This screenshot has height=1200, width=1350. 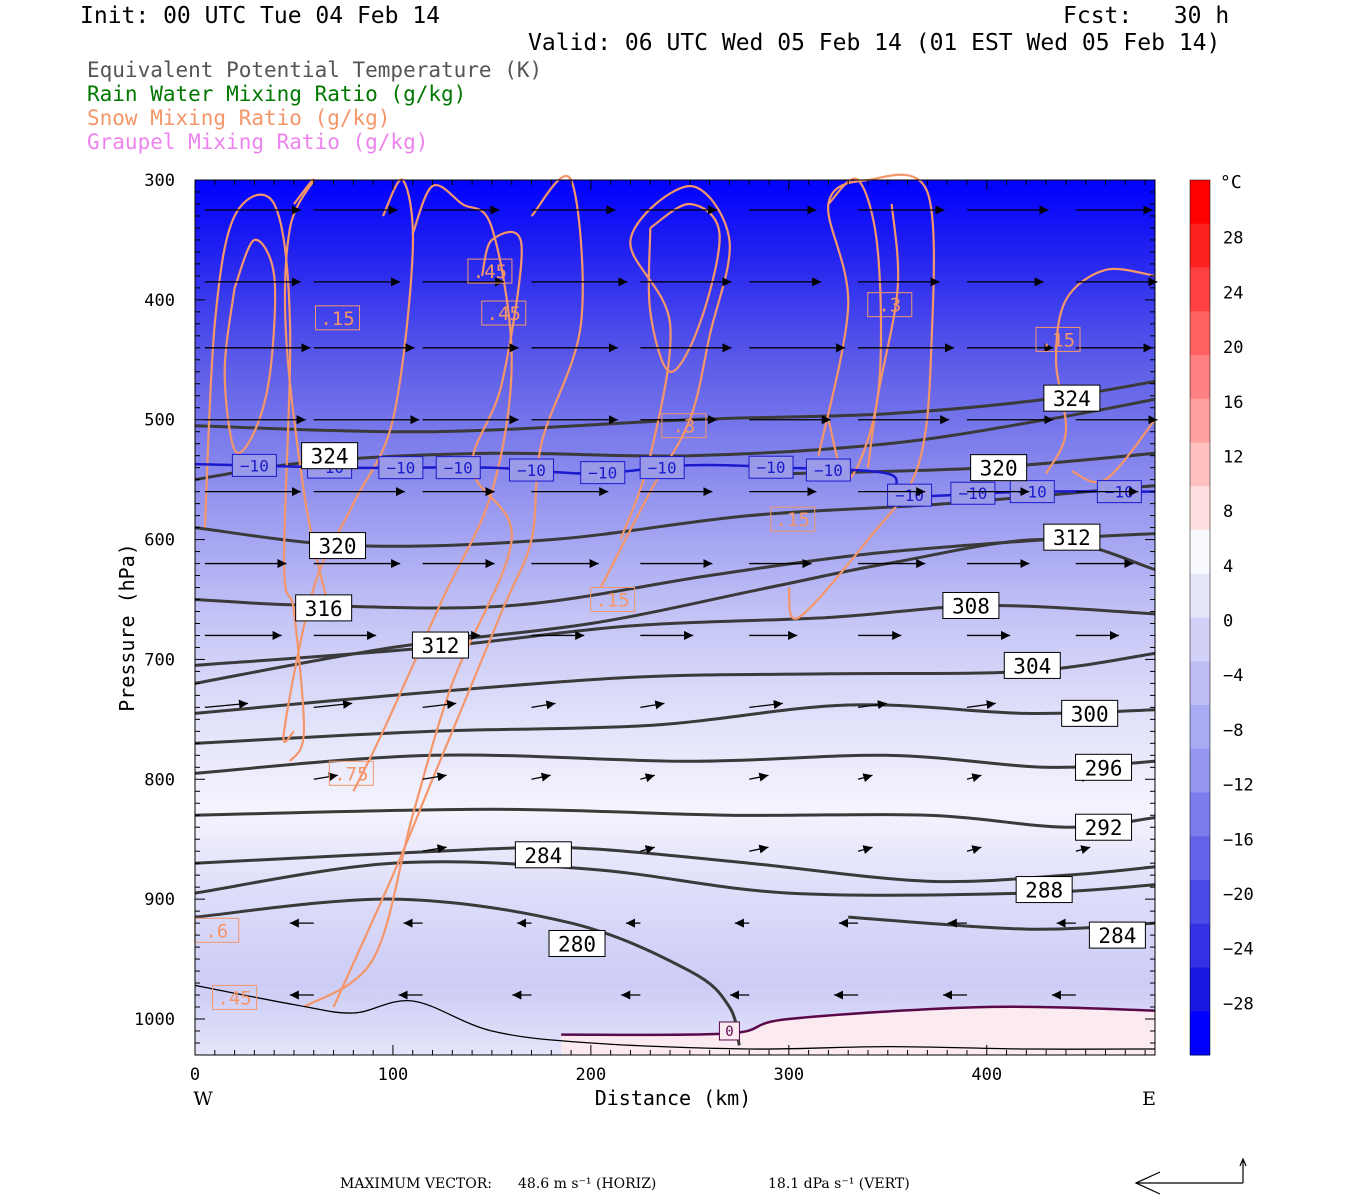 What do you see at coordinates (1233, 348) in the screenshot?
I see `colorbar-label: 20` at bounding box center [1233, 348].